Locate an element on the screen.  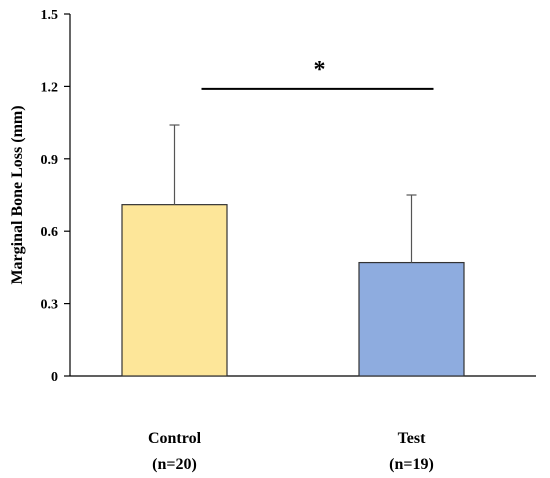
category-n-label: (n=20) is located at coordinates (174, 464).